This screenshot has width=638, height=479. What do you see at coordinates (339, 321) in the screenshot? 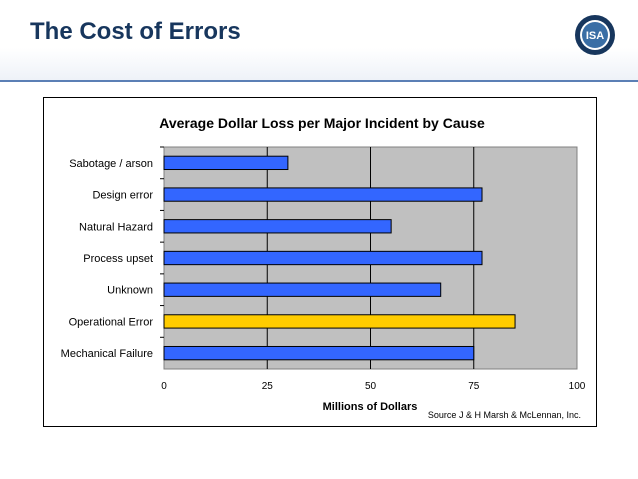
I see `bar-operational-error` at bounding box center [339, 321].